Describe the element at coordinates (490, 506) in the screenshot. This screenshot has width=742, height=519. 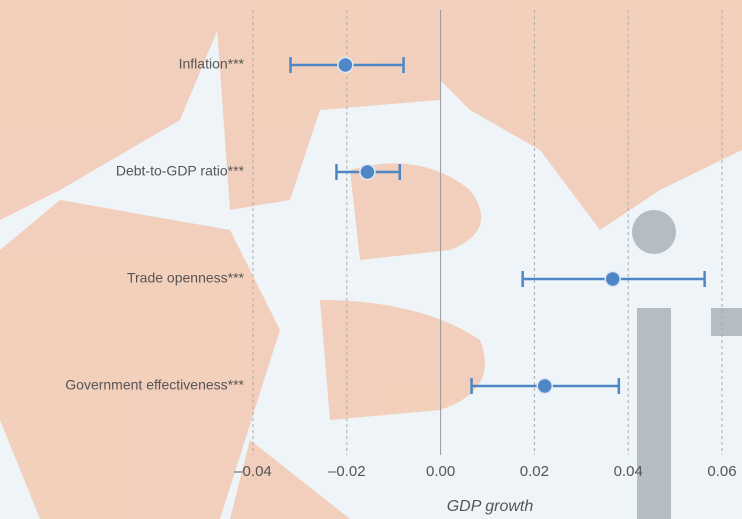
I see `x-axis-label: GDP growth` at that location.